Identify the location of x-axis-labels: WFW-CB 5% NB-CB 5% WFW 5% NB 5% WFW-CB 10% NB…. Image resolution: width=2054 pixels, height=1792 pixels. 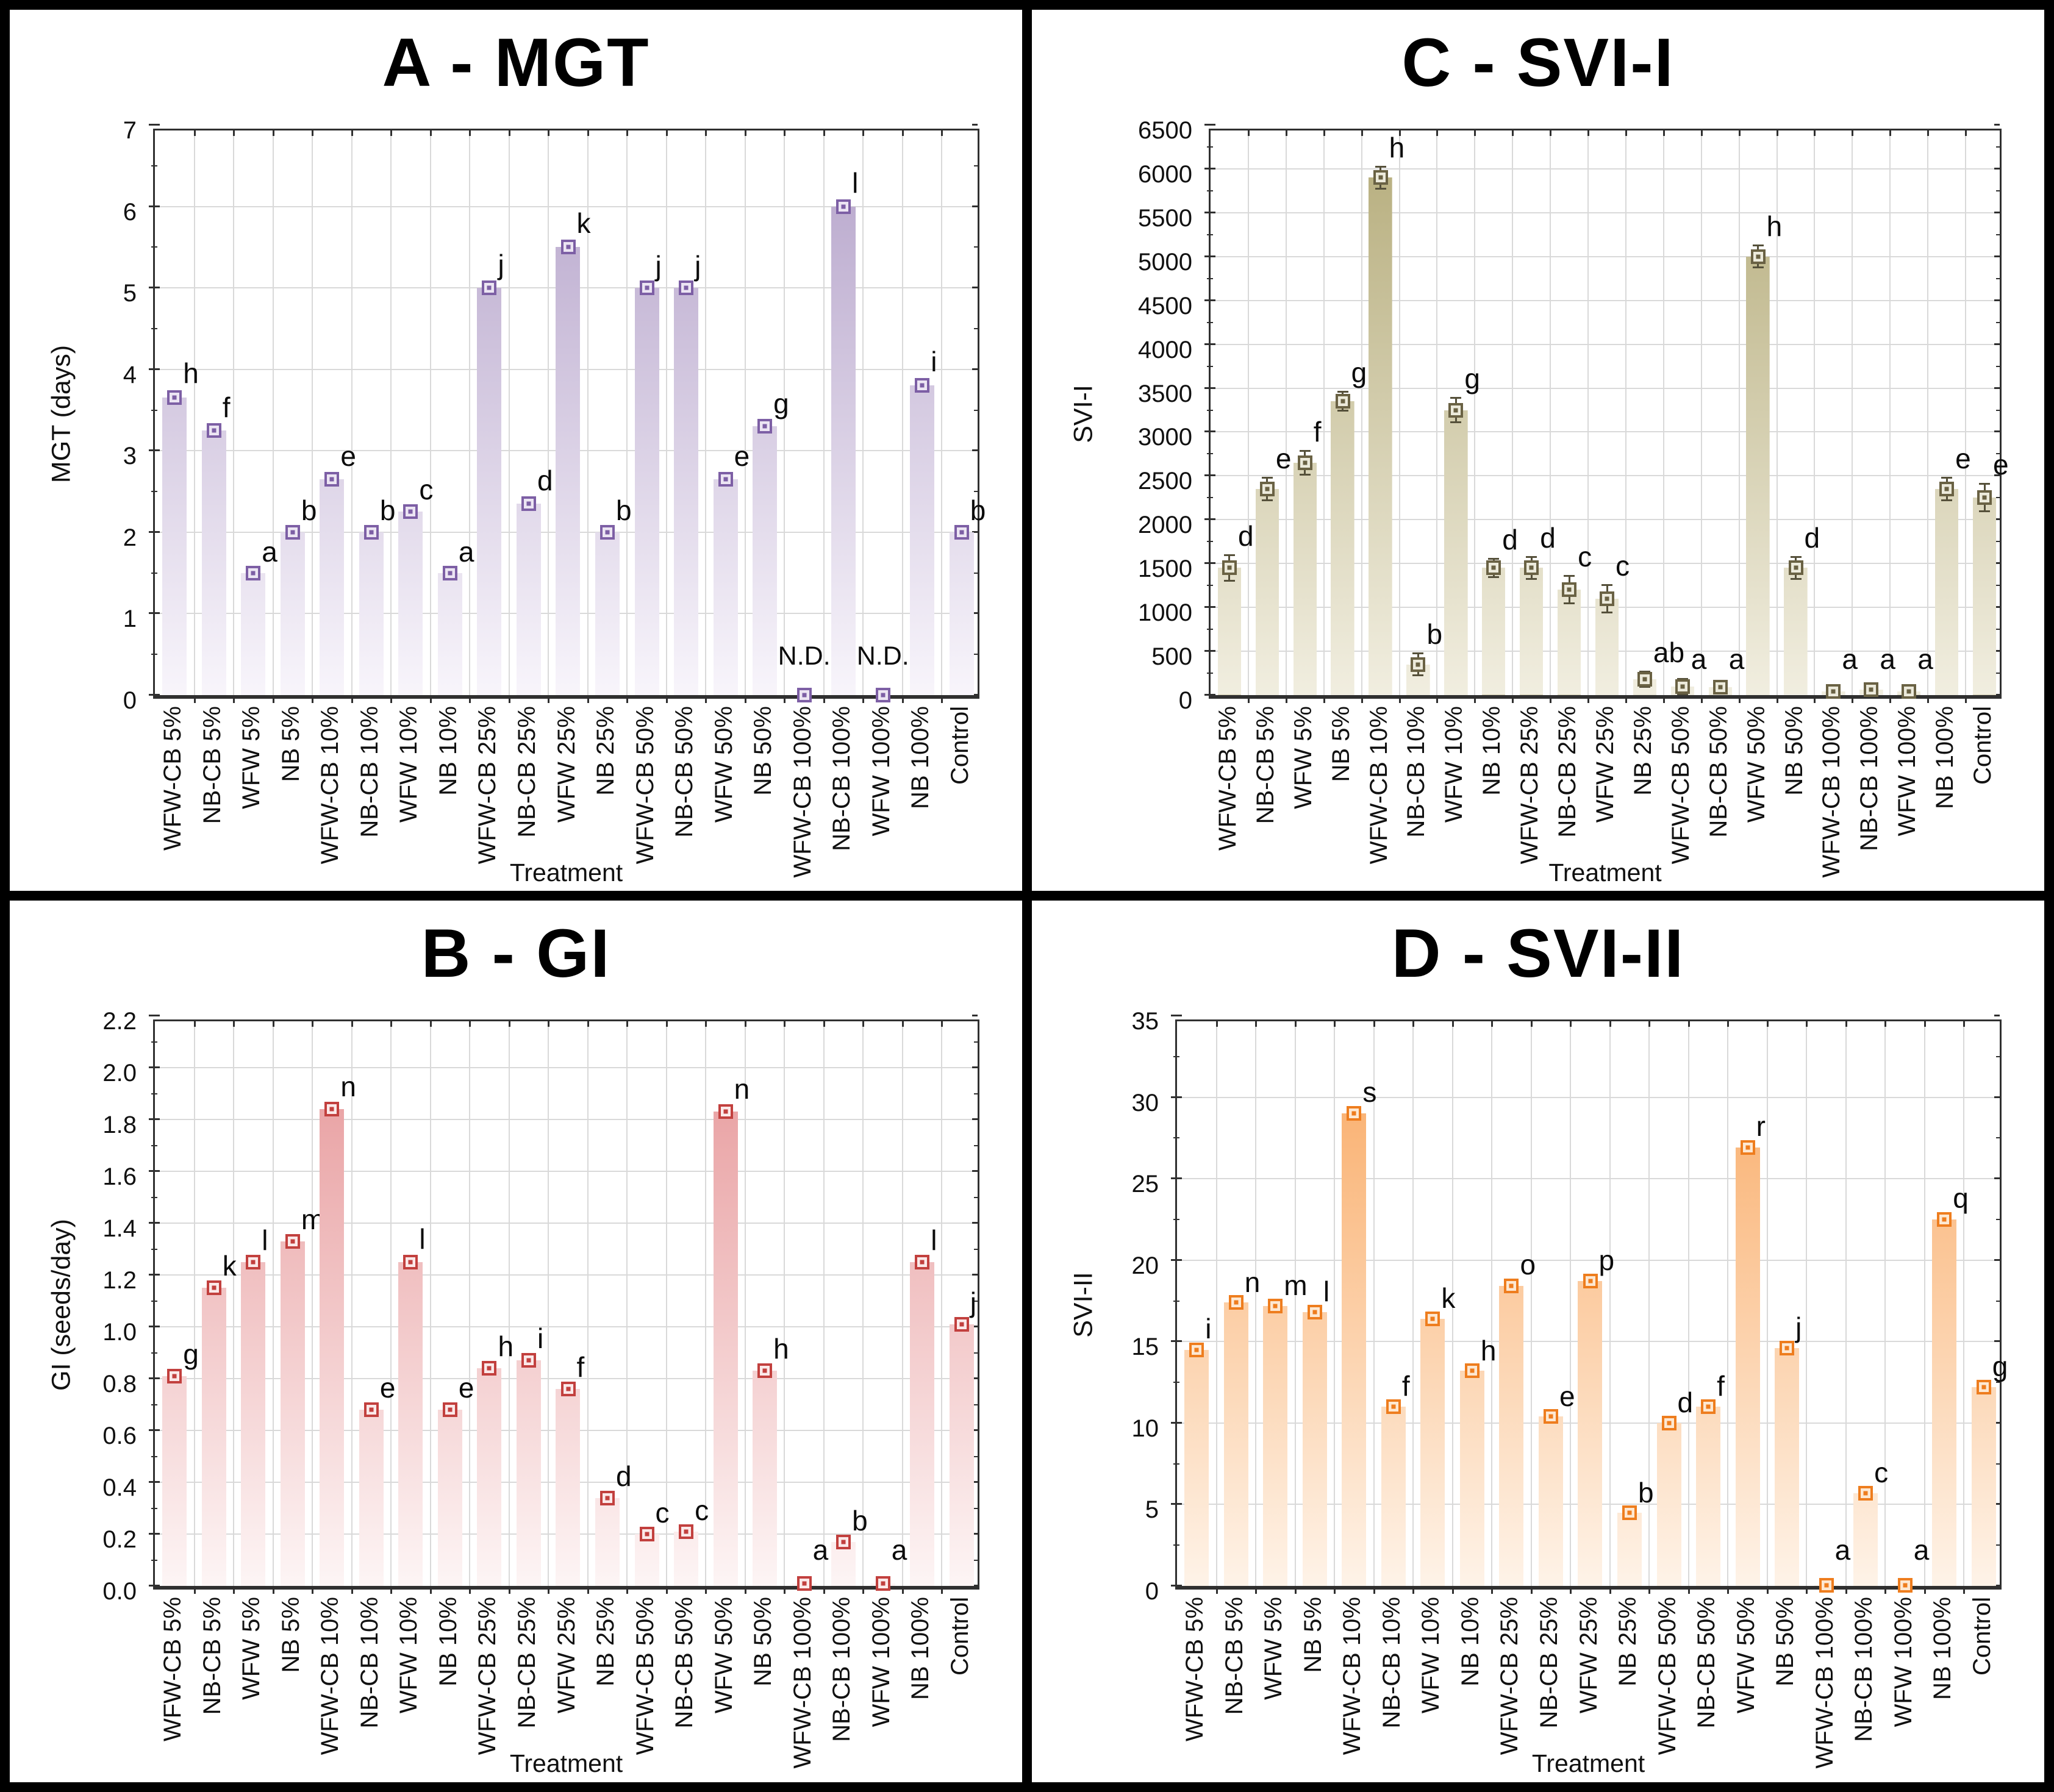
(1588, 1679).